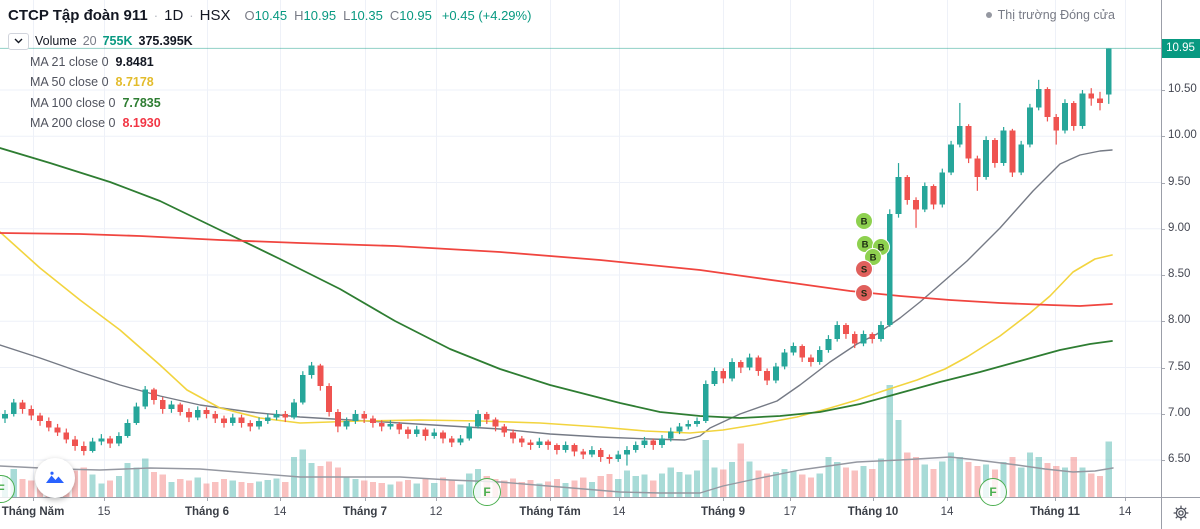 The width and height of the screenshot is (1200, 529). Describe the element at coordinates (873, 512) in the screenshot. I see `time-axis-label: Tháng 10` at that location.